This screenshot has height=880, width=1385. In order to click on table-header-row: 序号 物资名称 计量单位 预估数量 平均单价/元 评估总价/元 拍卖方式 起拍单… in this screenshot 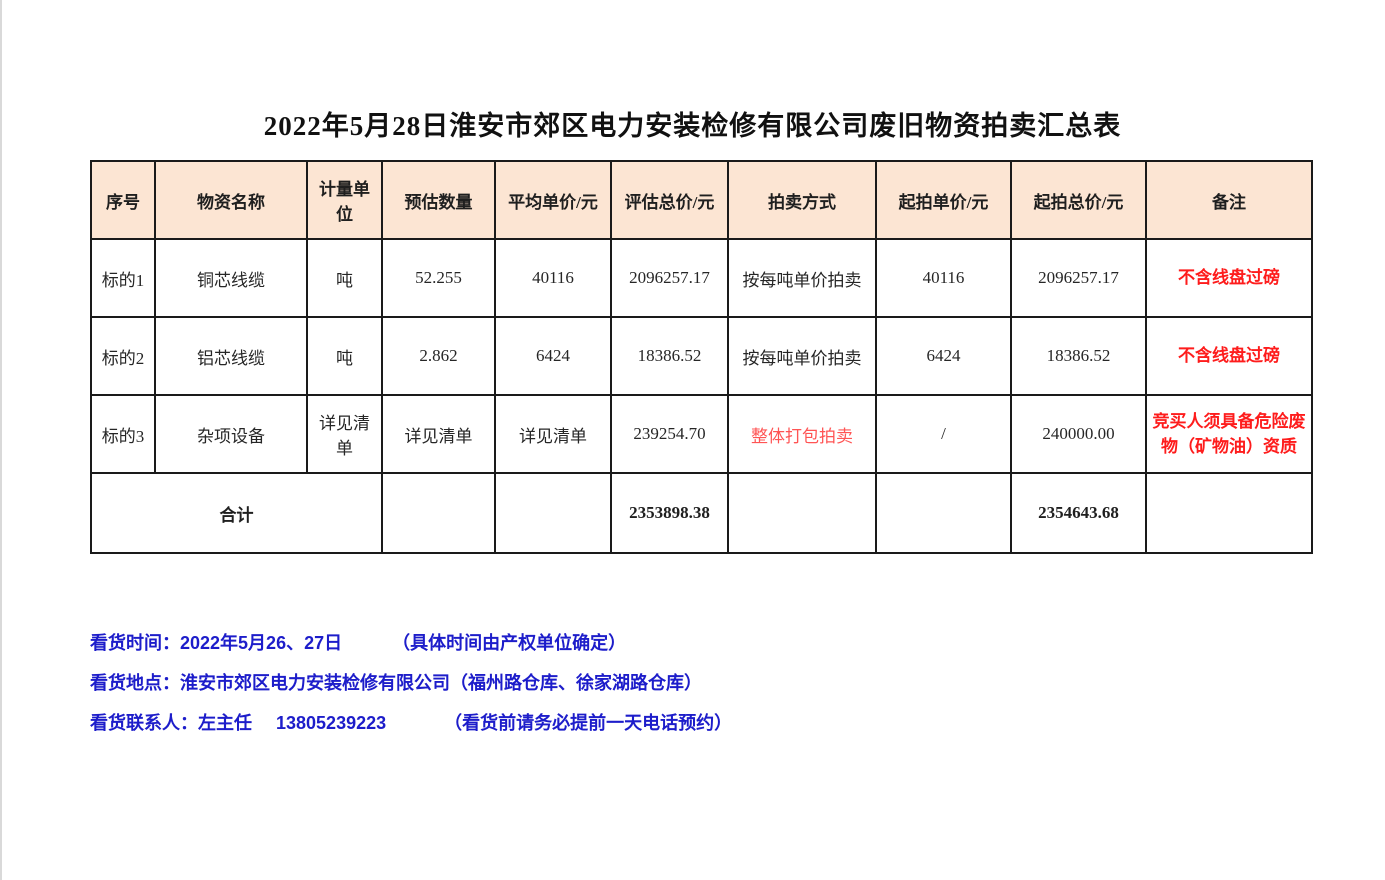, I will do `click(701, 200)`.